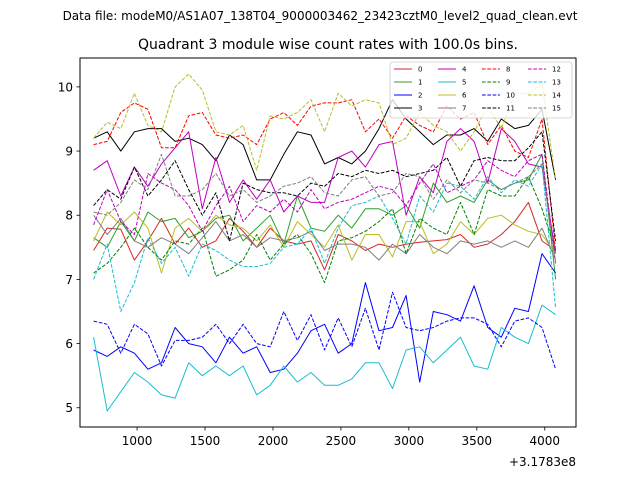  Describe the element at coordinates (69, 344) in the screenshot. I see `y-tick-label: 6` at that location.